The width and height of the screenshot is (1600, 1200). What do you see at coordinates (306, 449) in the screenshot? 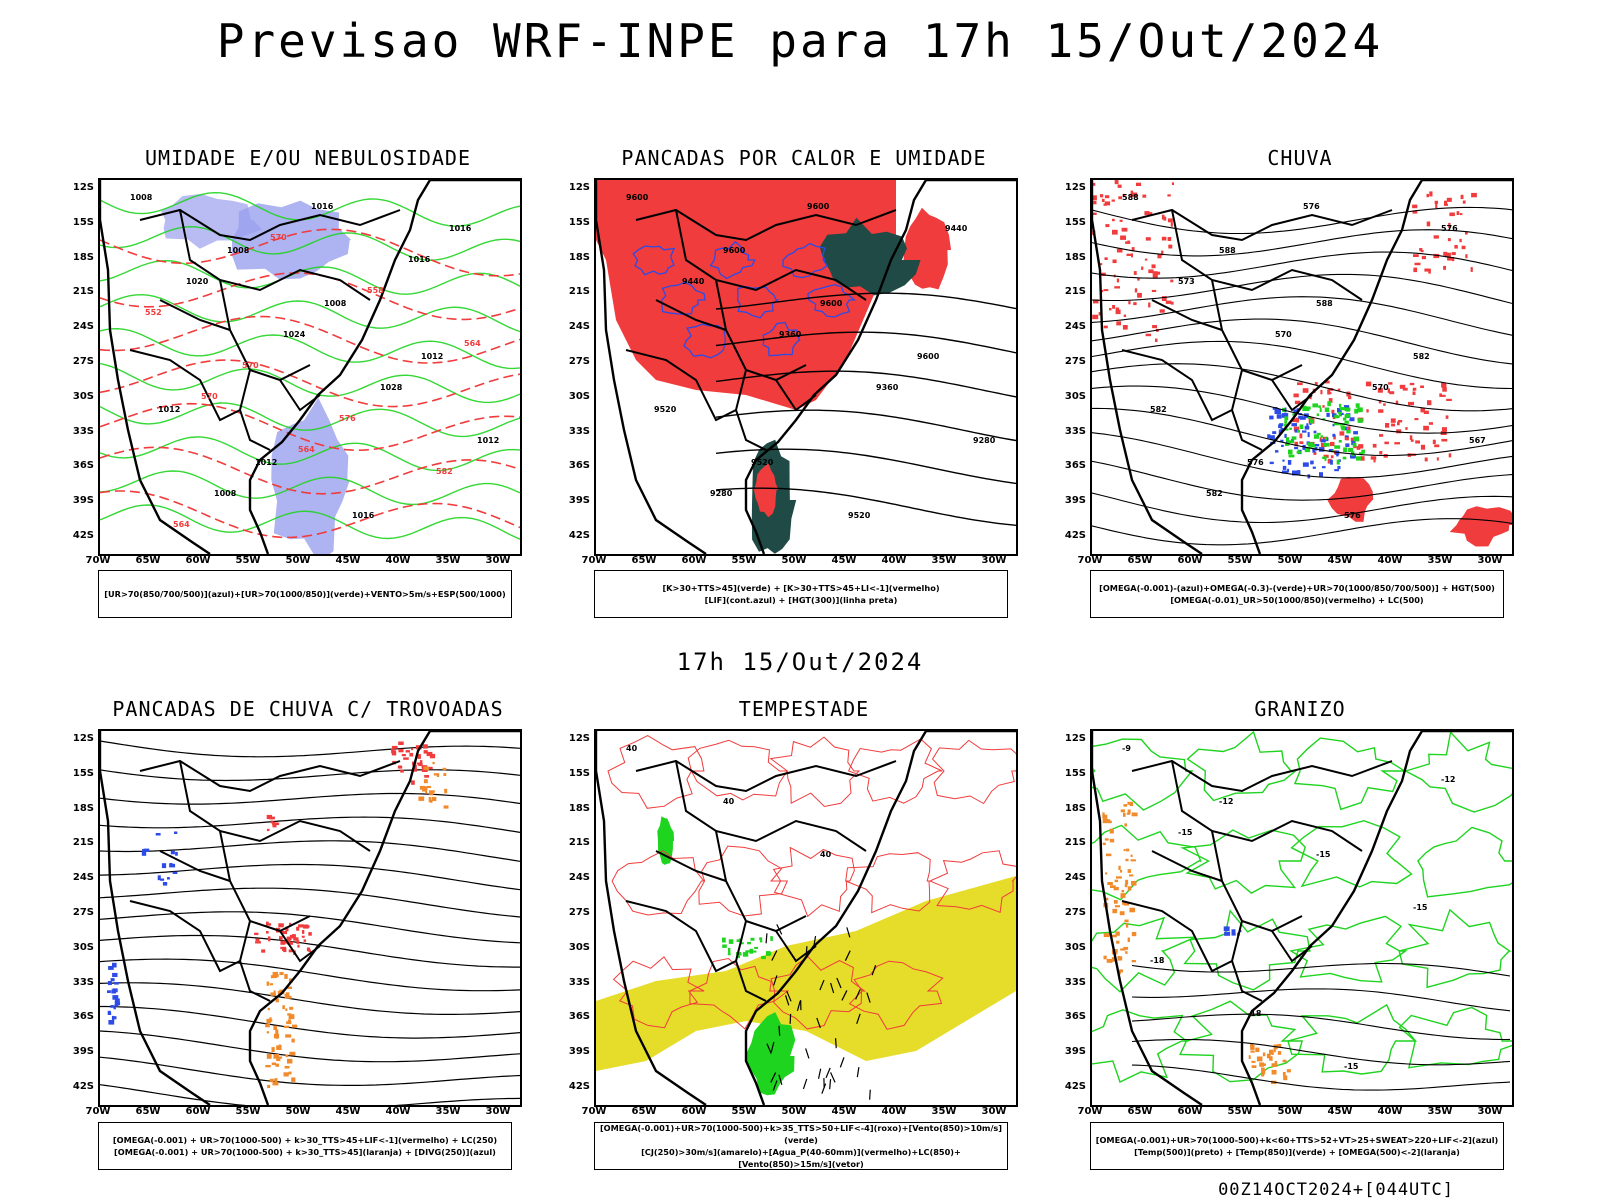
I see `contour-label: 564` at bounding box center [306, 449].